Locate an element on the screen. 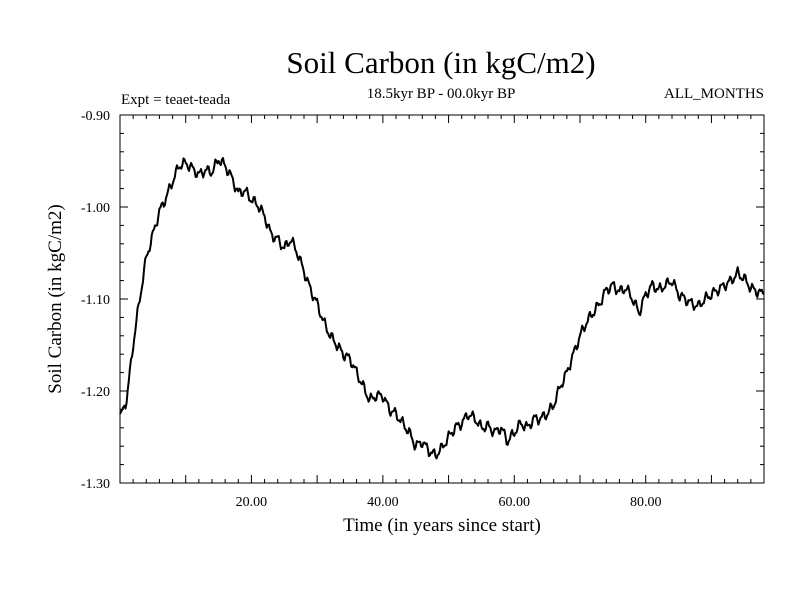  x-axis-label: Time (in years since start) is located at coordinates (442, 525).